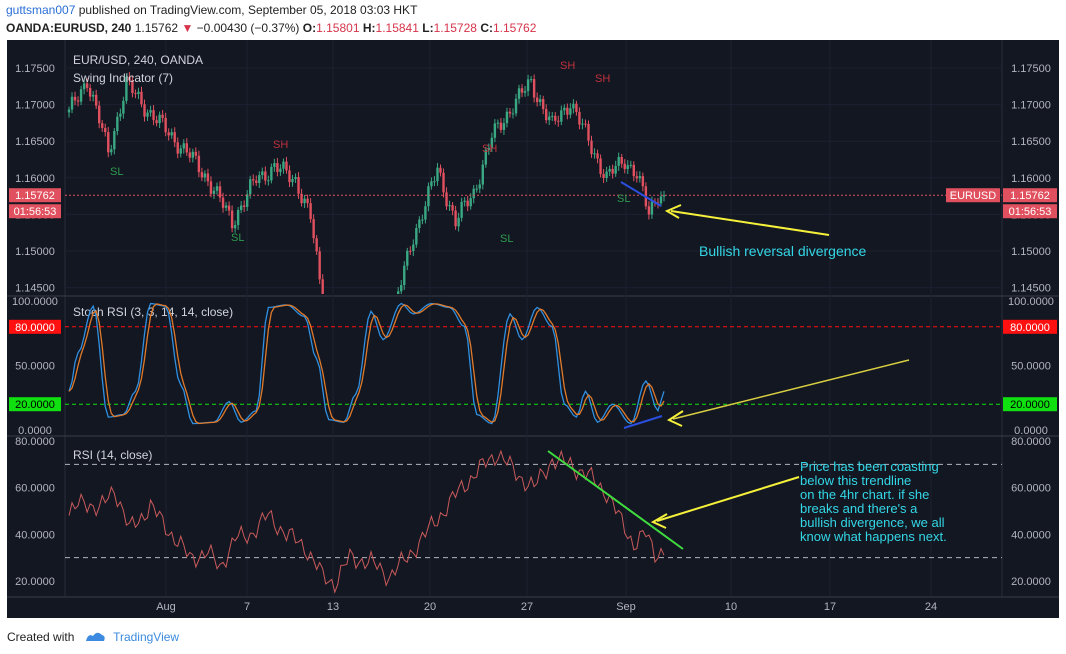  What do you see at coordinates (309, 28) in the screenshot?
I see `open-label: O:` at bounding box center [309, 28].